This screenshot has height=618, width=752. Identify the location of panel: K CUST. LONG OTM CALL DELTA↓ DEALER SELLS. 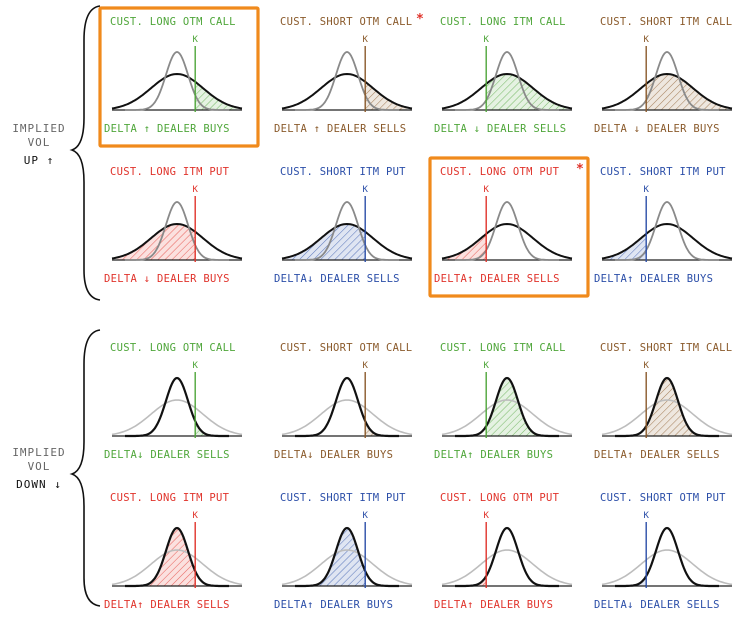
(173, 401).